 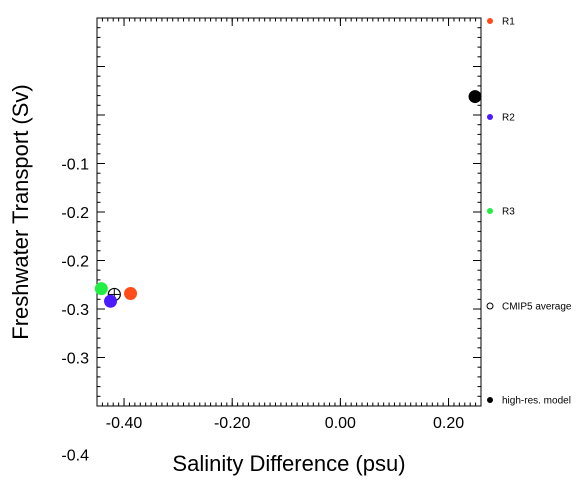 I want to click on y-axis-title: Freshwater Transport (Sv), so click(x=20, y=212).